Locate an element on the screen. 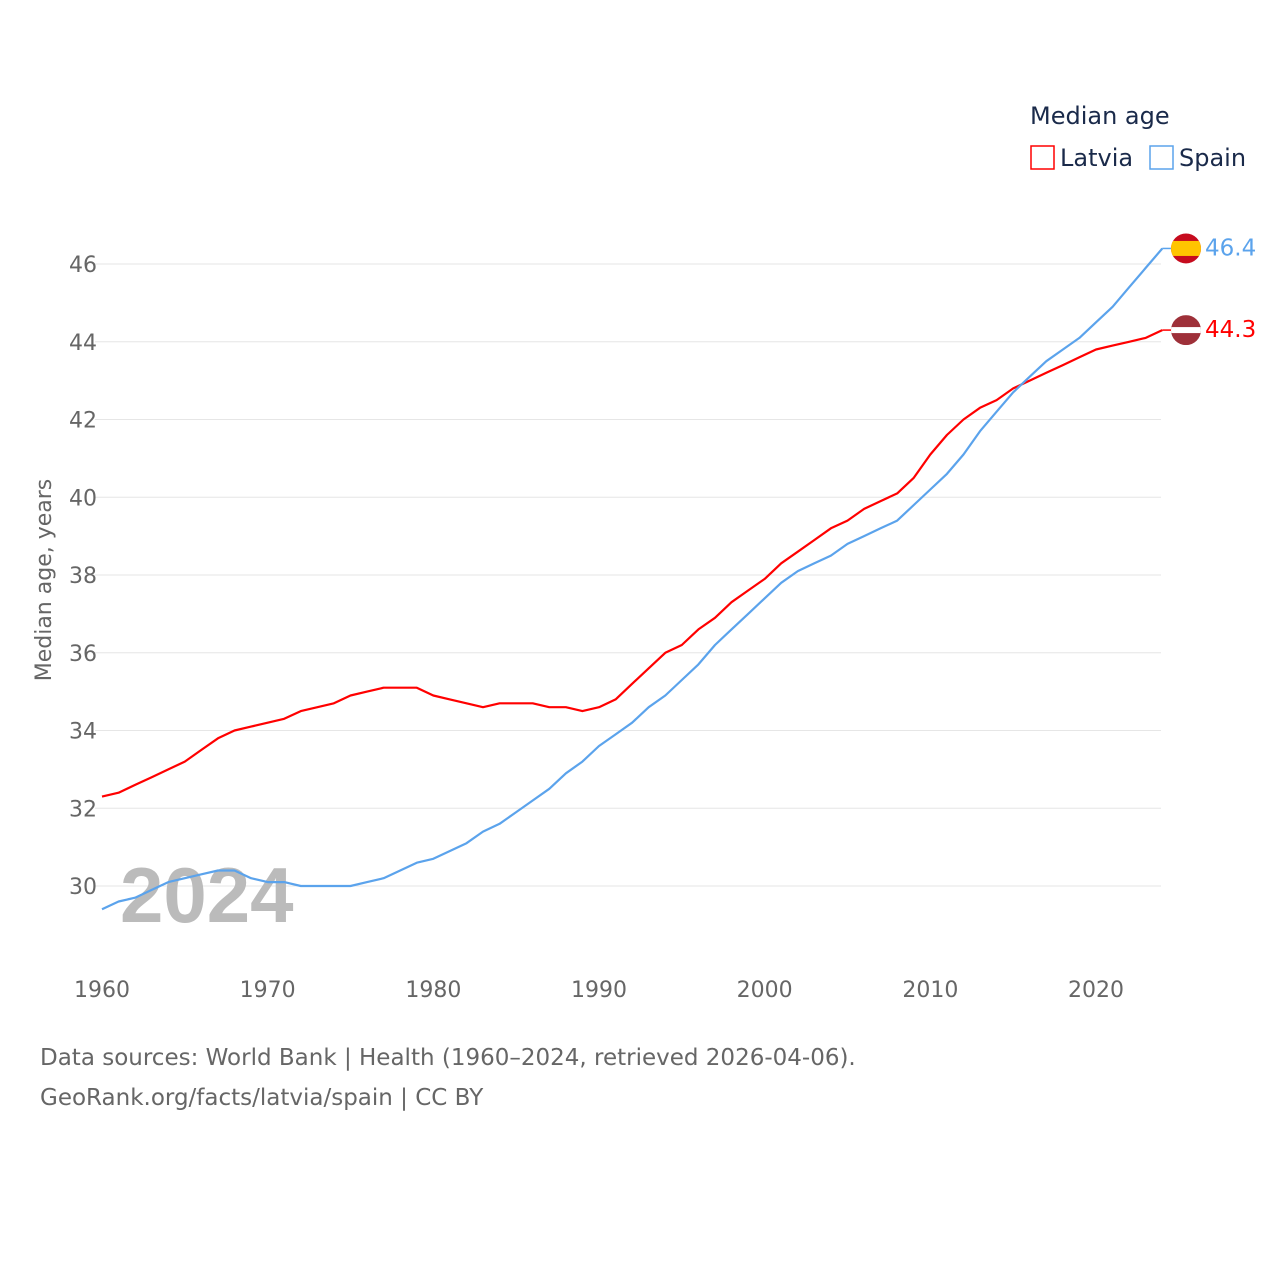 The width and height of the screenshot is (1280, 1280). y-tick-label: 34 is located at coordinates (83, 732).